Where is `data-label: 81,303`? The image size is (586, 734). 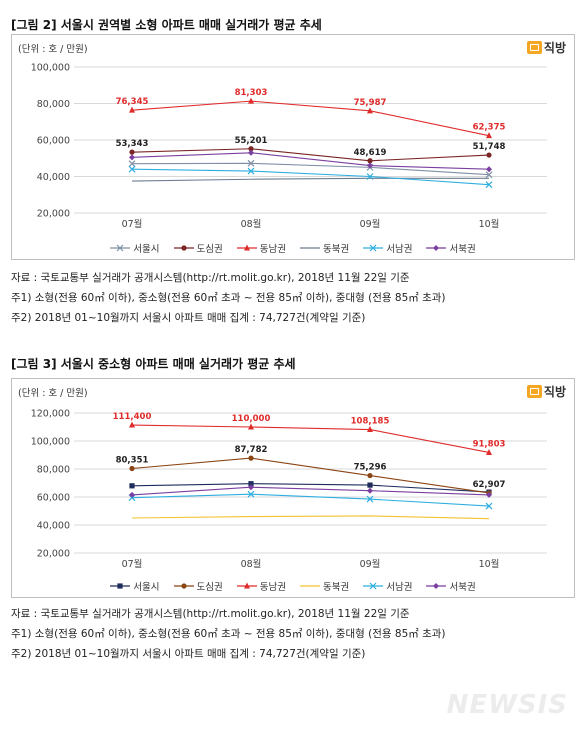 data-label: 81,303 is located at coordinates (251, 93).